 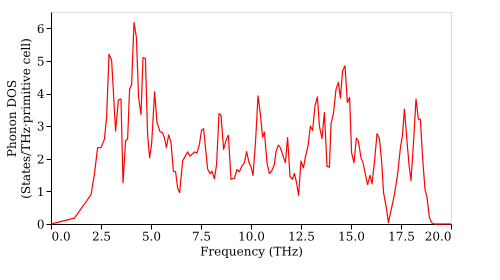 What do you see at coordinates (152, 237) in the screenshot?
I see `x-tick-label: 5.0` at bounding box center [152, 237].